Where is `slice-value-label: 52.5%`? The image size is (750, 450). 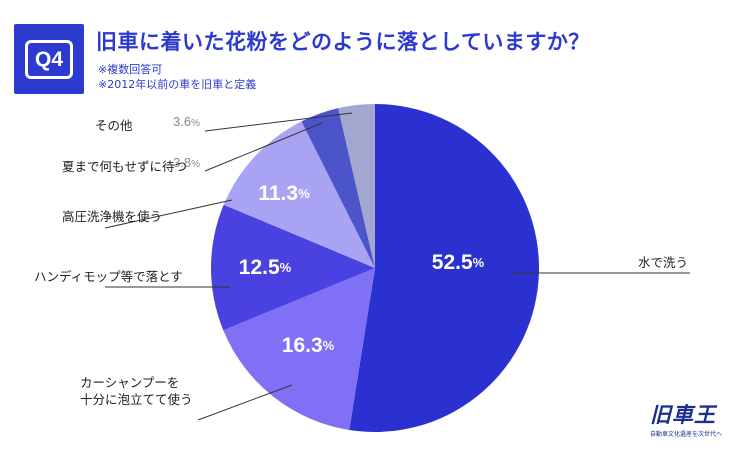 slice-value-label: 52.5% is located at coordinates (458, 262).